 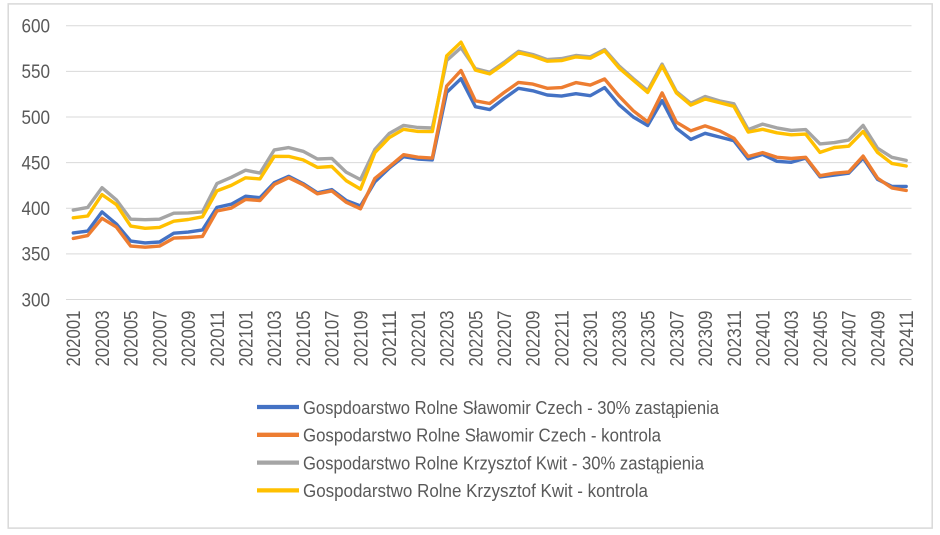 I want to click on svg-text: 202109, so click(x=361, y=339).